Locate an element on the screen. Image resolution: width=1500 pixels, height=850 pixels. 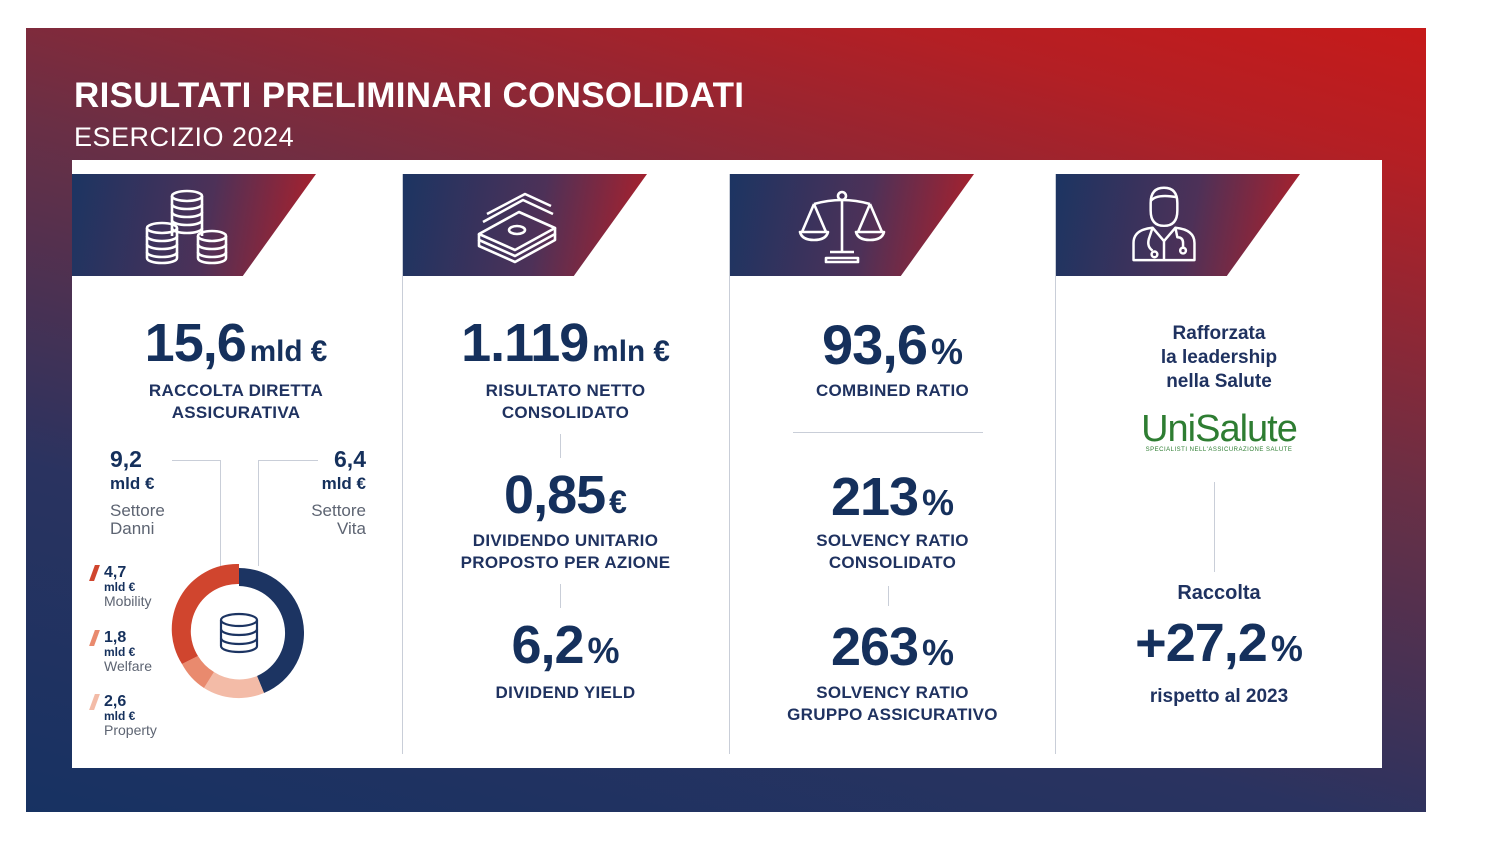
leadership-text: Rafforzata la leadership nella Salute is located at coordinates (1219, 357).